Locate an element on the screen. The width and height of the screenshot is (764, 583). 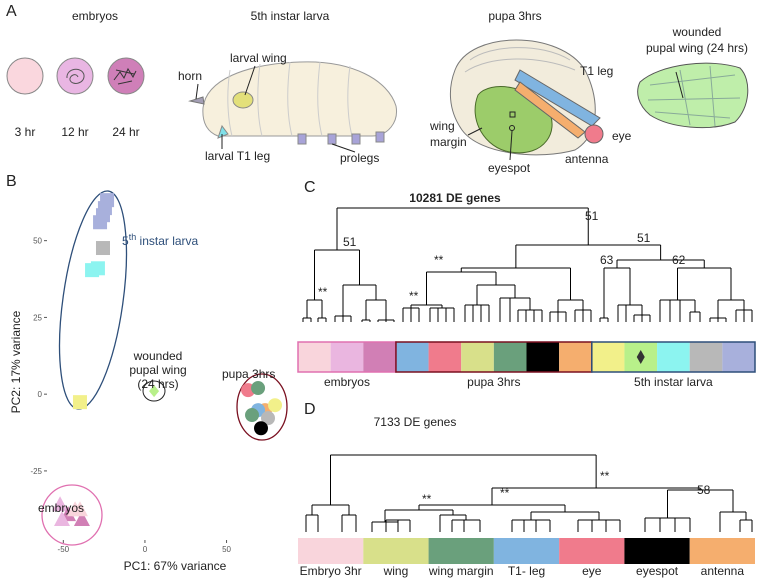
prolegs is located at coordinates (341, 138).